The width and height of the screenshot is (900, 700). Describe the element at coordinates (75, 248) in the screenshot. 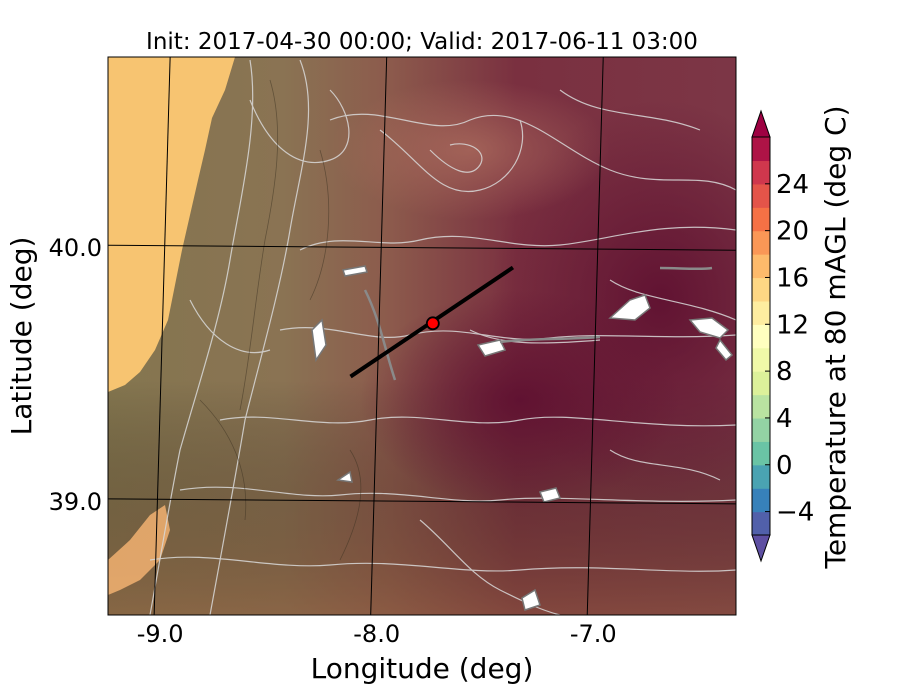

I see `y-tick-label-0: 40.0` at that location.